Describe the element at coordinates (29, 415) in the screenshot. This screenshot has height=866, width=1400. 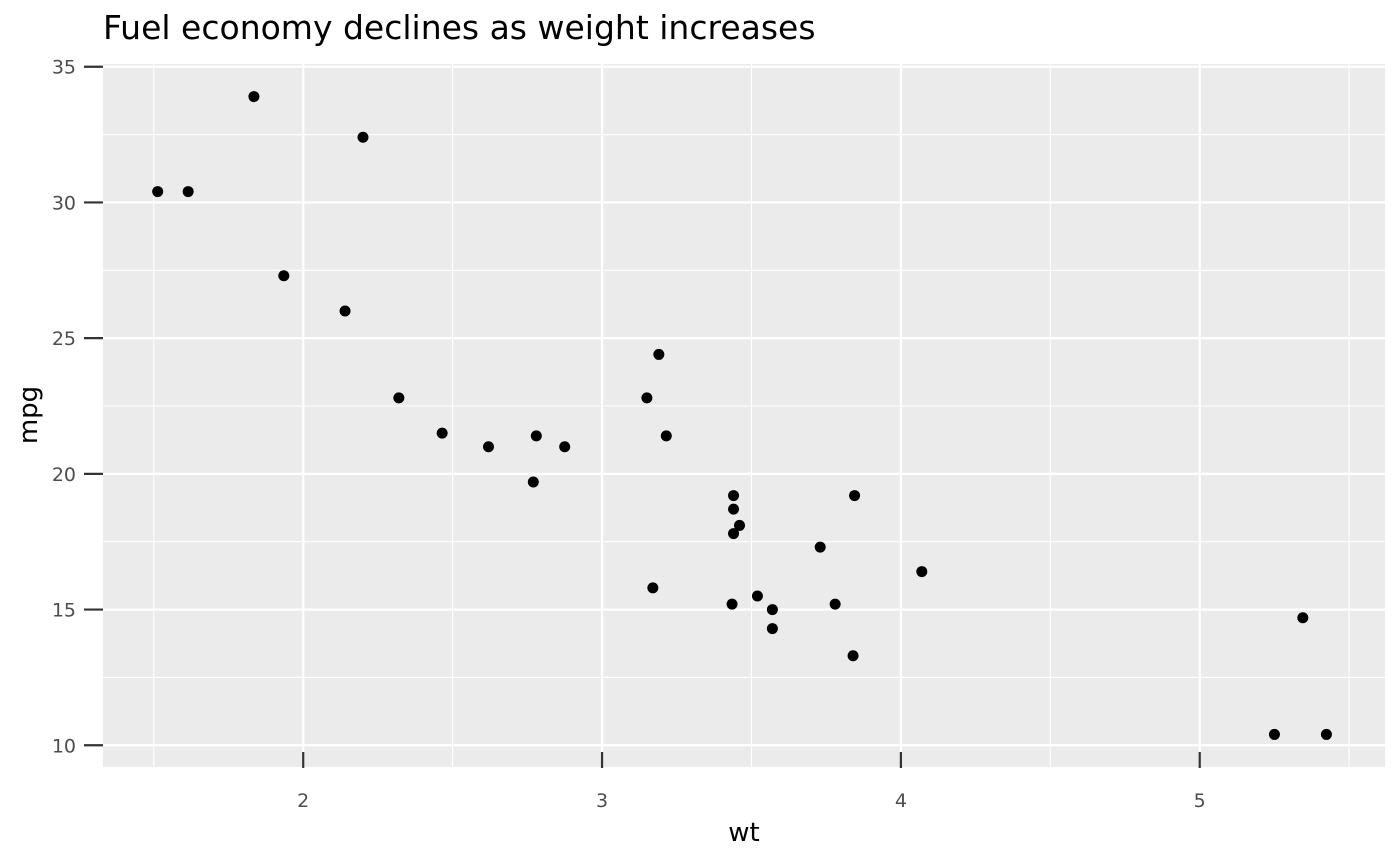
I see `y-axis-title: mpg` at that location.